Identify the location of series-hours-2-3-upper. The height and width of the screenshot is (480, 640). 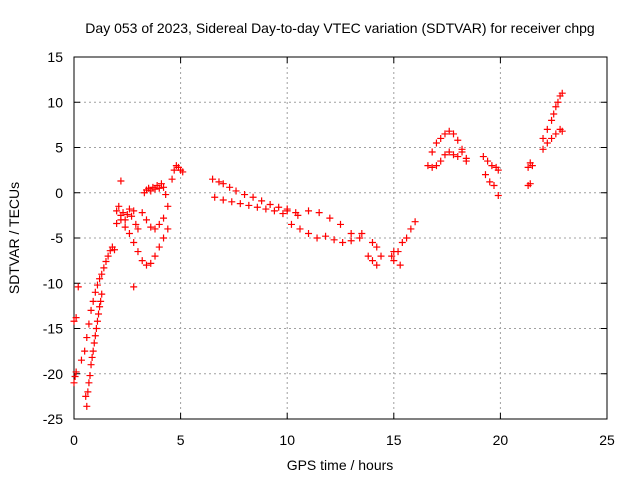
(127, 217).